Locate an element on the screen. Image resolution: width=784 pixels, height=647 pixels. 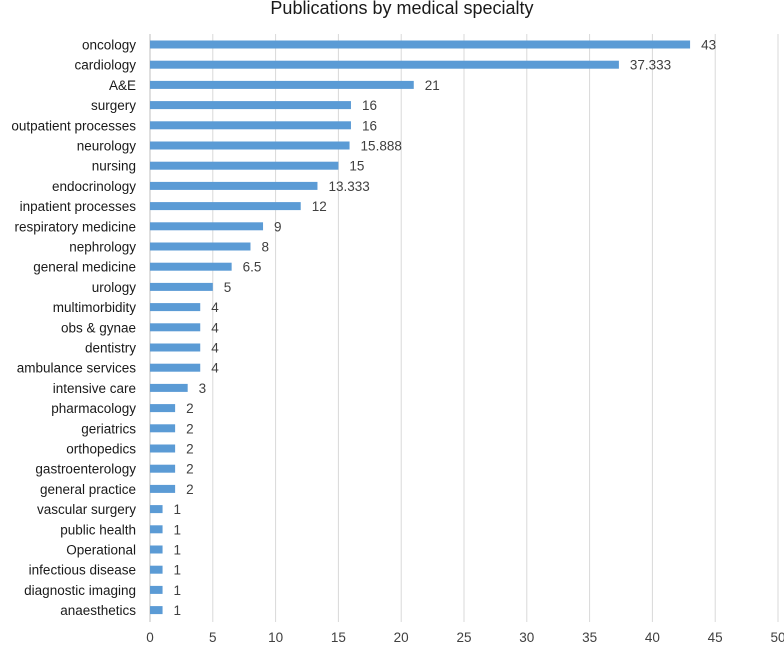
category-label: gastroenterology is located at coordinates (85, 469).